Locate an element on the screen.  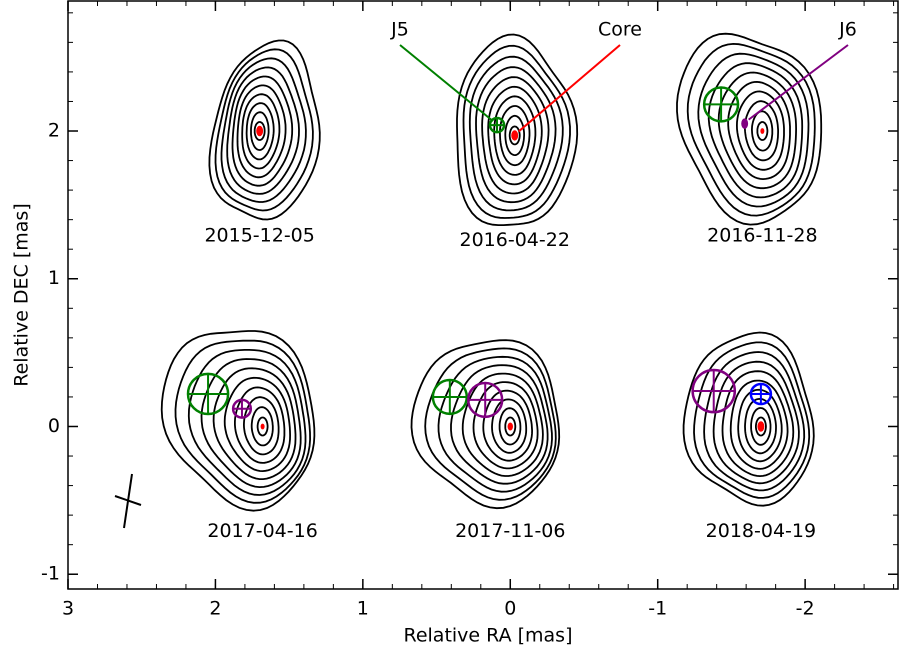
epoch-label: 2018-04-19 is located at coordinates (761, 531).